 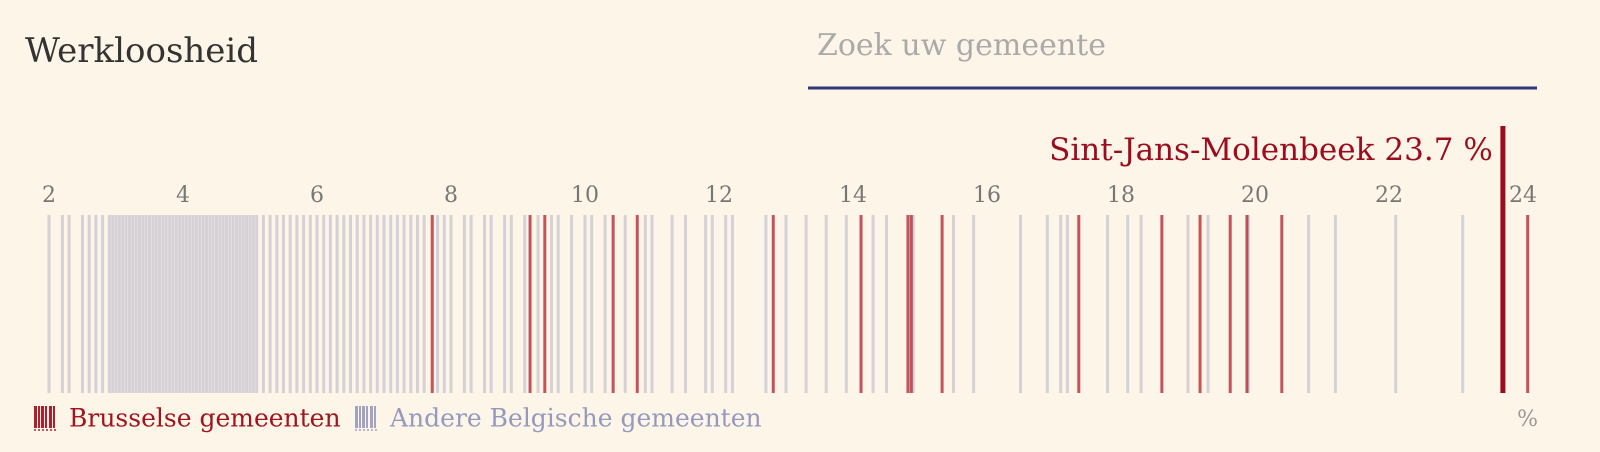 What do you see at coordinates (1255, 195) in the screenshot?
I see `x-tick-label: 20` at bounding box center [1255, 195].